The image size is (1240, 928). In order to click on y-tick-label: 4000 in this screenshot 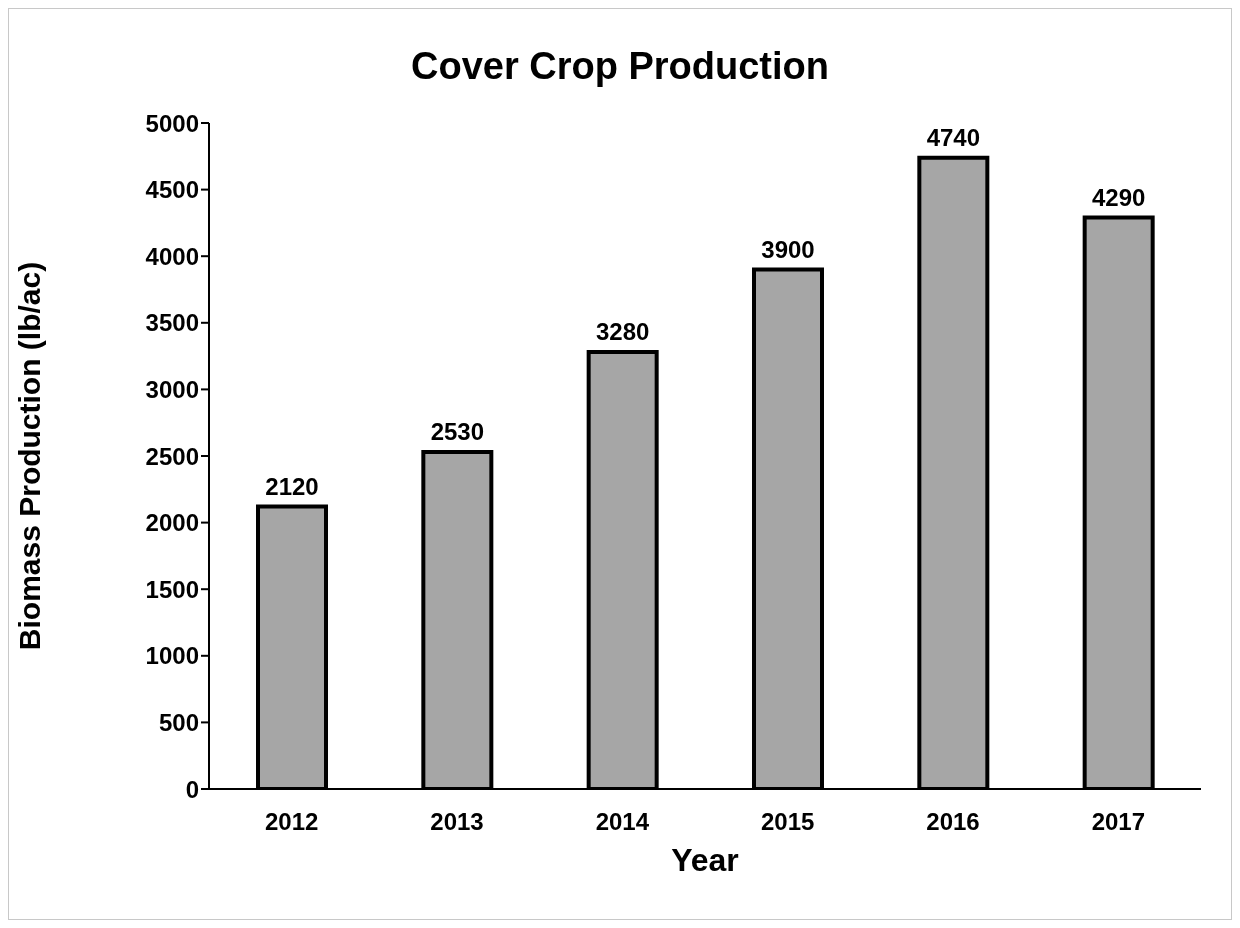, I will do `click(172, 256)`.